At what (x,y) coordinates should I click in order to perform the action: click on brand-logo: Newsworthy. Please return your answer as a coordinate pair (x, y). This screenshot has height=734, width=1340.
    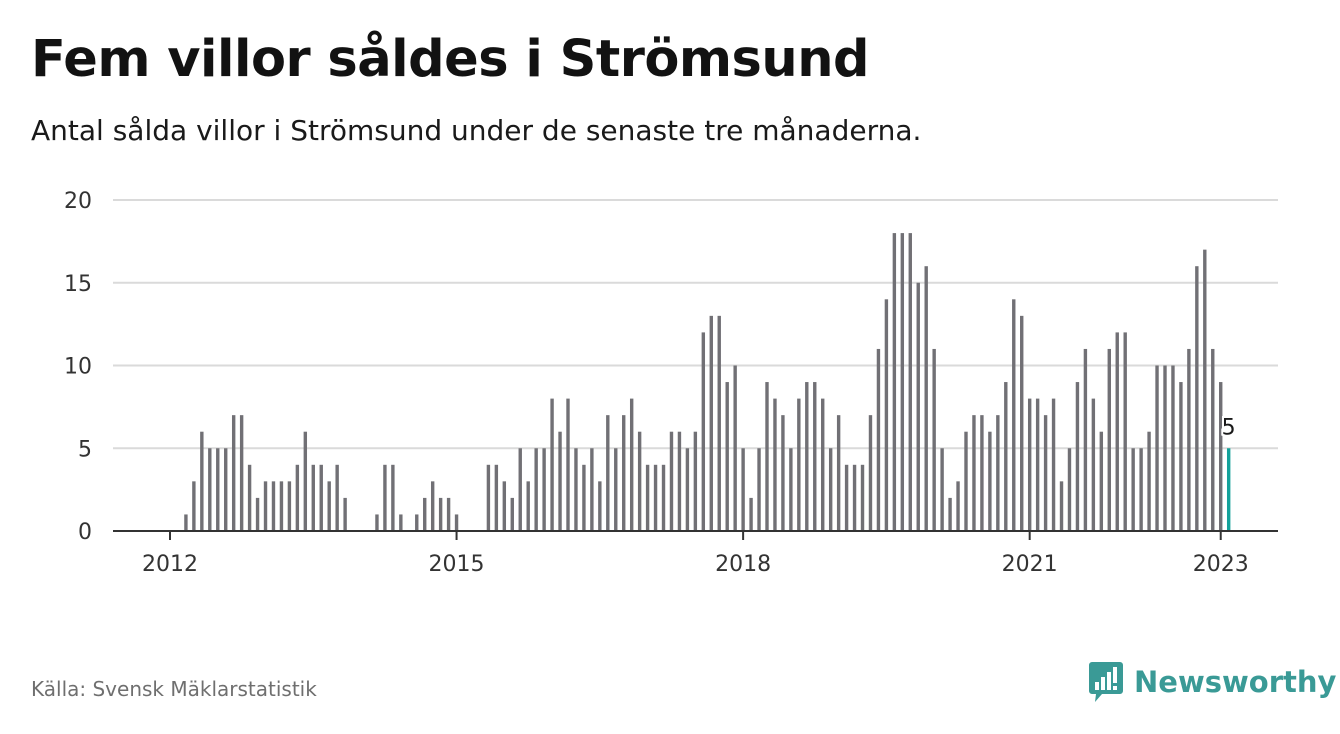
    Looking at the image, I should click on (1212, 682).